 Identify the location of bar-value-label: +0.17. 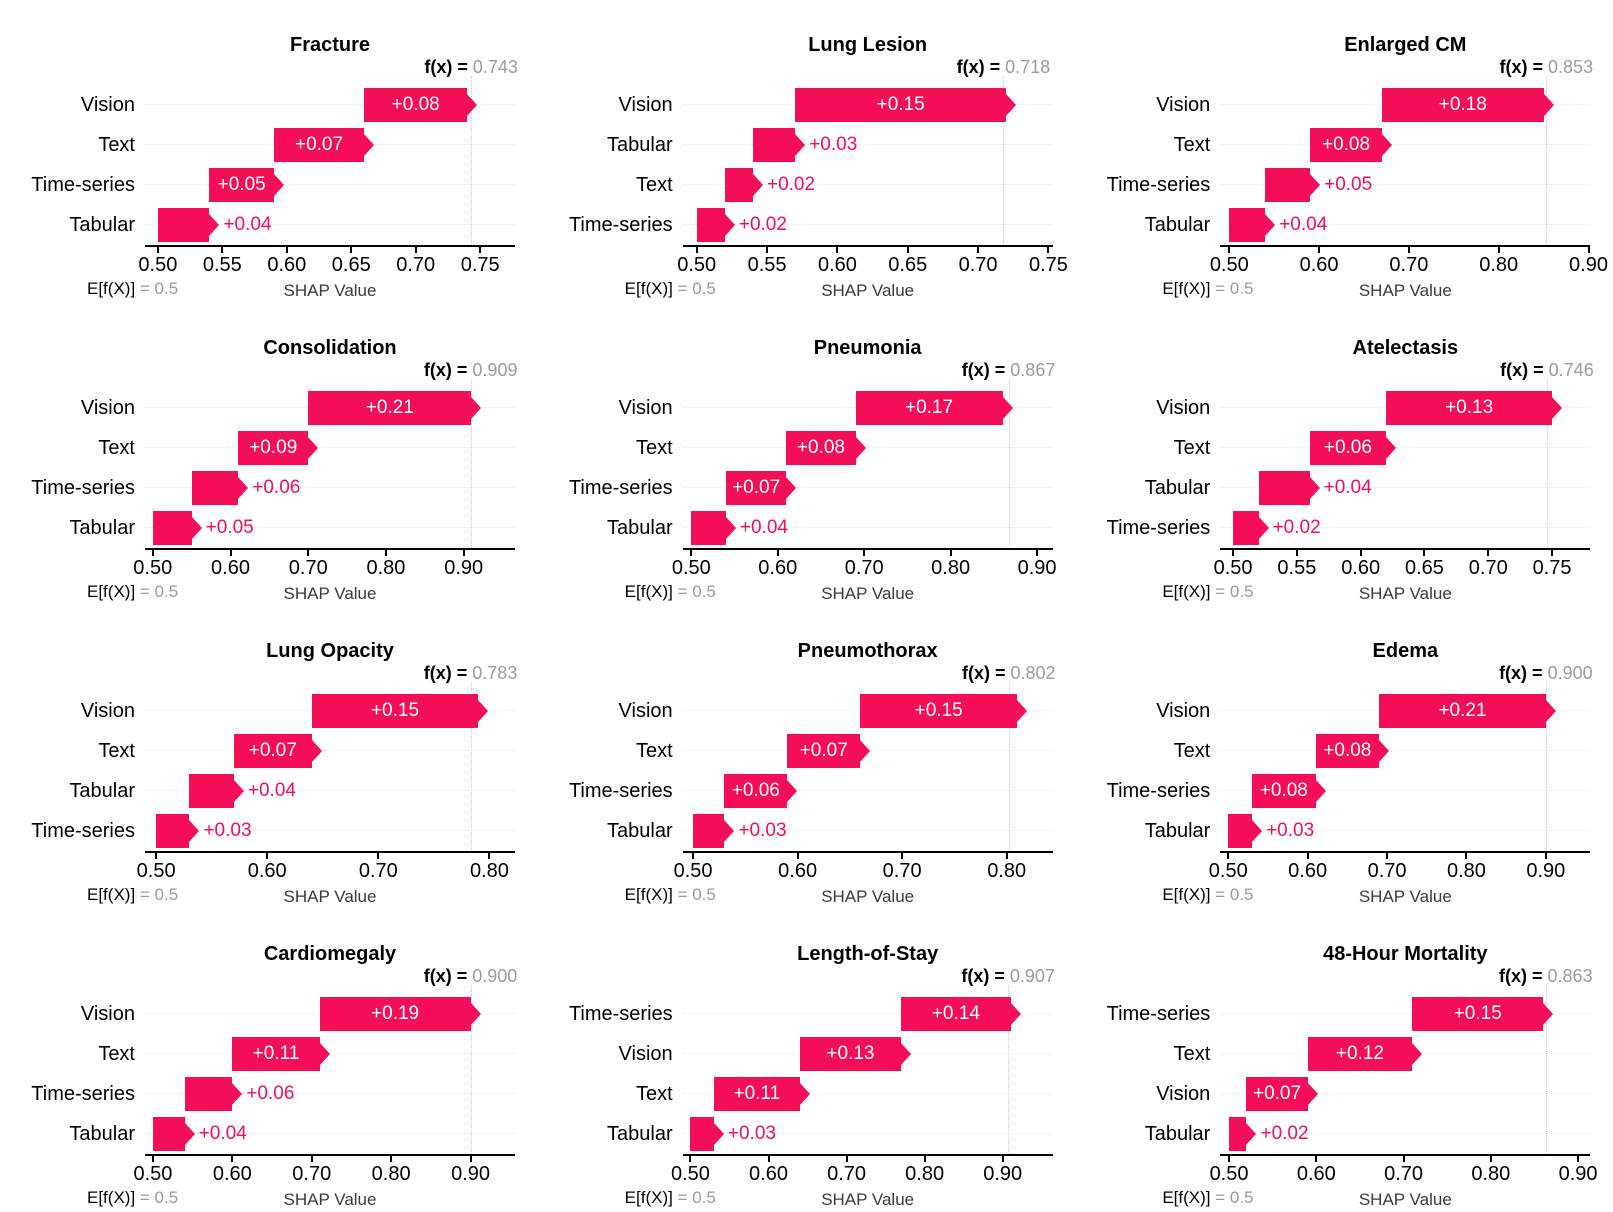
(929, 407).